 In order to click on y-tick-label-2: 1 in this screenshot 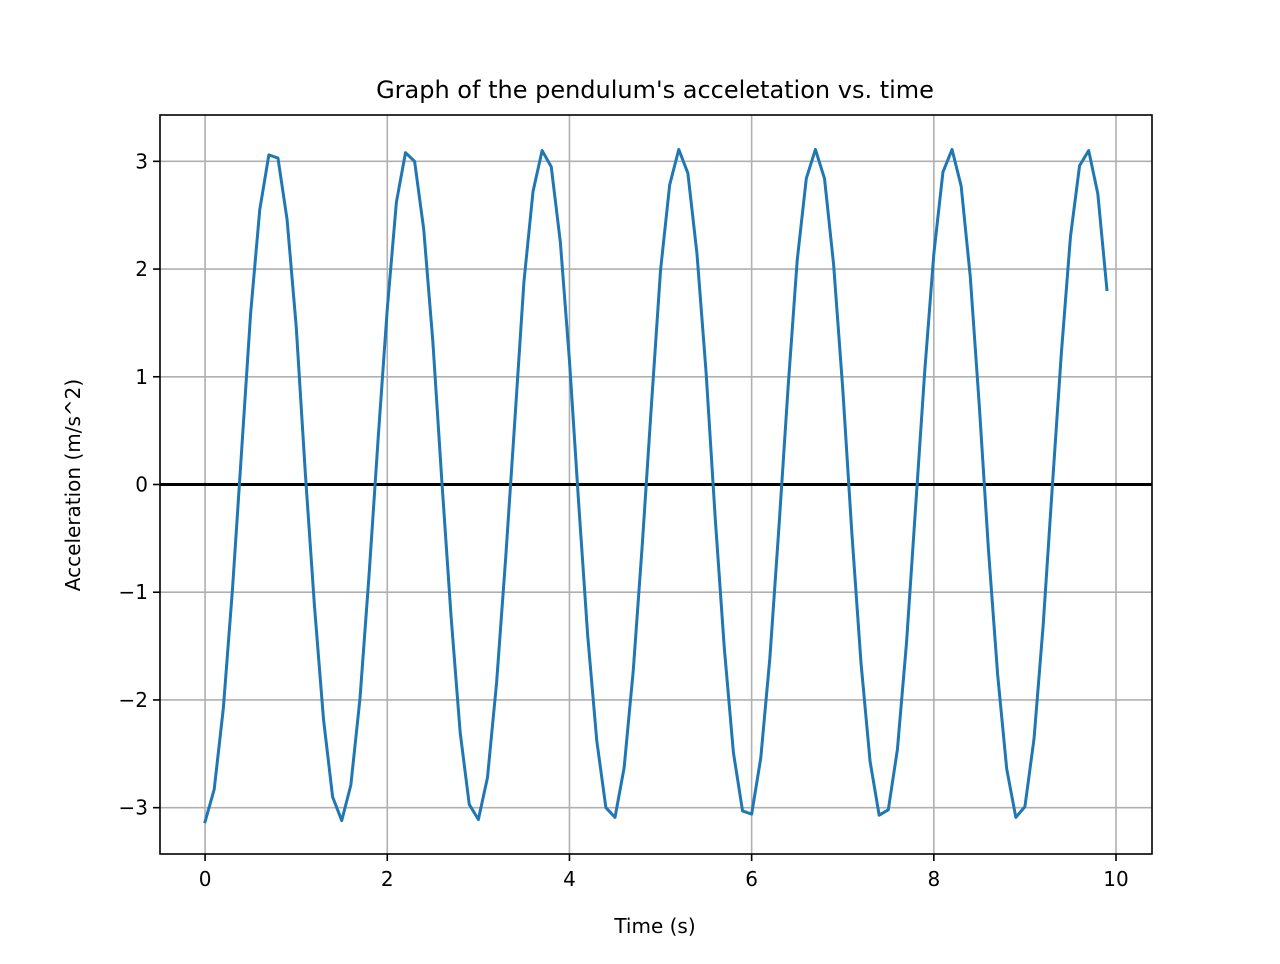, I will do `click(141, 377)`.